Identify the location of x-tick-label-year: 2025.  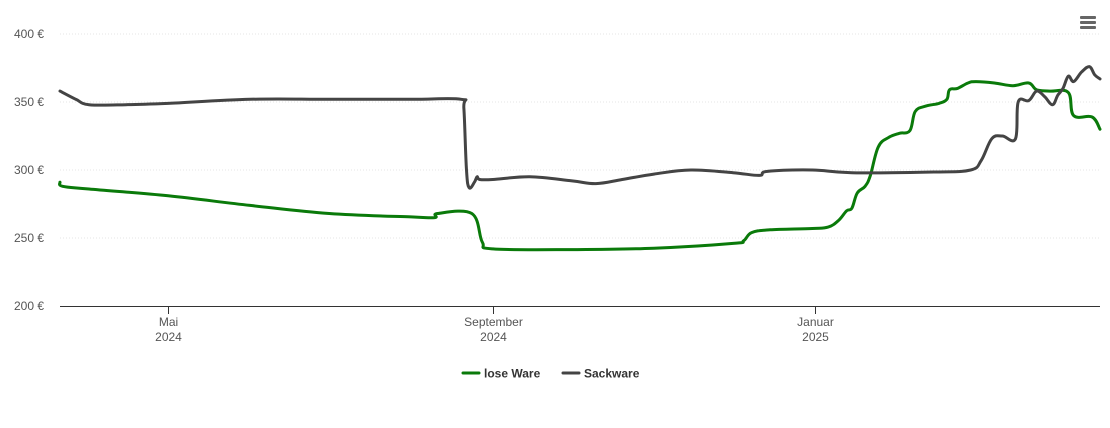
(815, 337).